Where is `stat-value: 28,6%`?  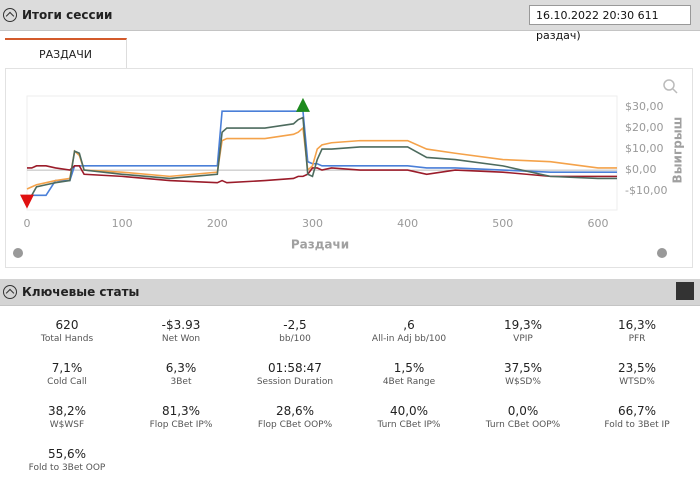
stat-value: 28,6% is located at coordinates (295, 411).